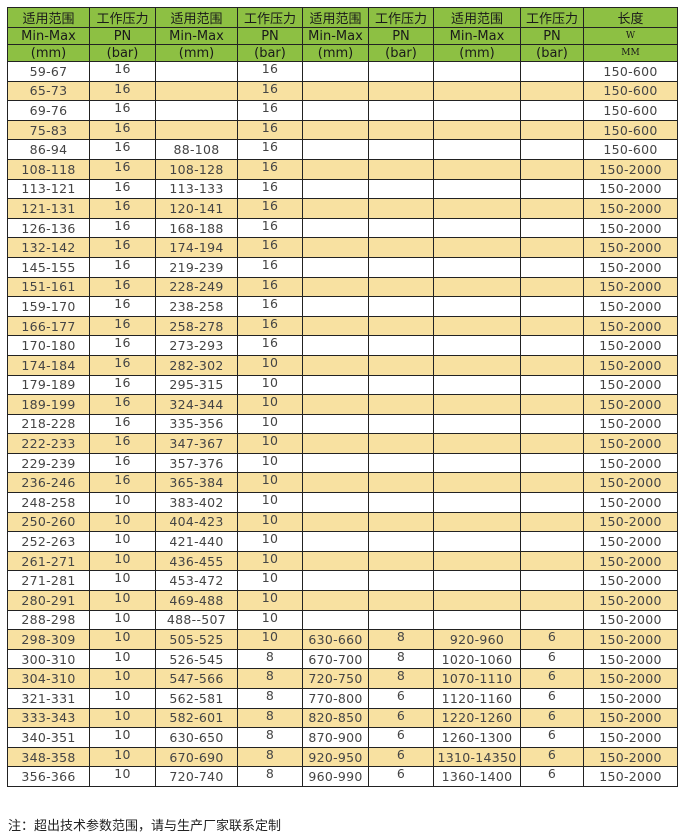 The width and height of the screenshot is (682, 835). I want to click on range-cell: 248-258, so click(48, 502).